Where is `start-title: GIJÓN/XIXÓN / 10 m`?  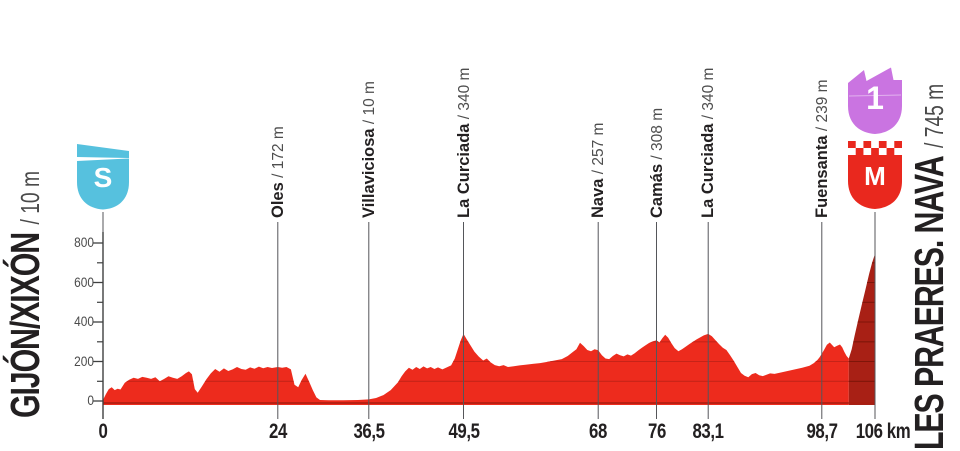 start-title: GIJÓN/XIXÓN / 10 m is located at coordinates (25, 294).